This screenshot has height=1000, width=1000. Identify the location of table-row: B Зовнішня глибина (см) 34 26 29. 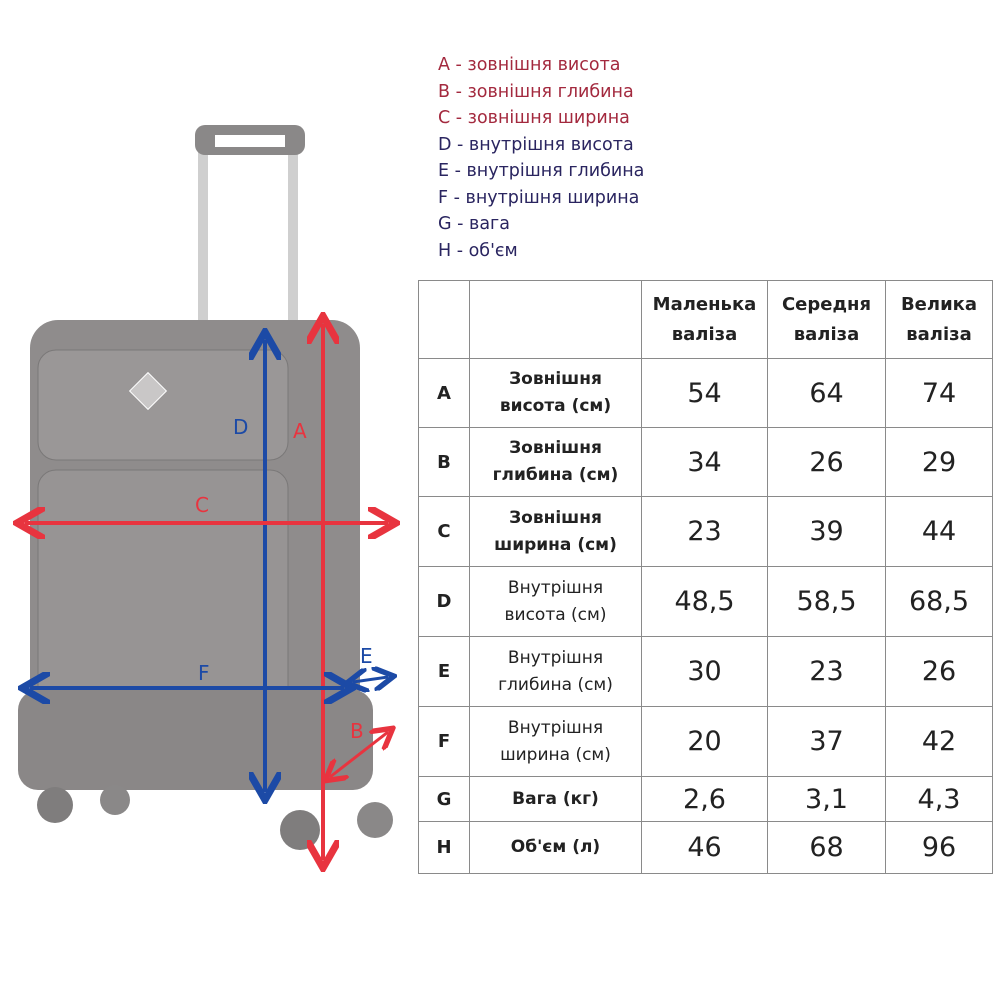
(705, 462).